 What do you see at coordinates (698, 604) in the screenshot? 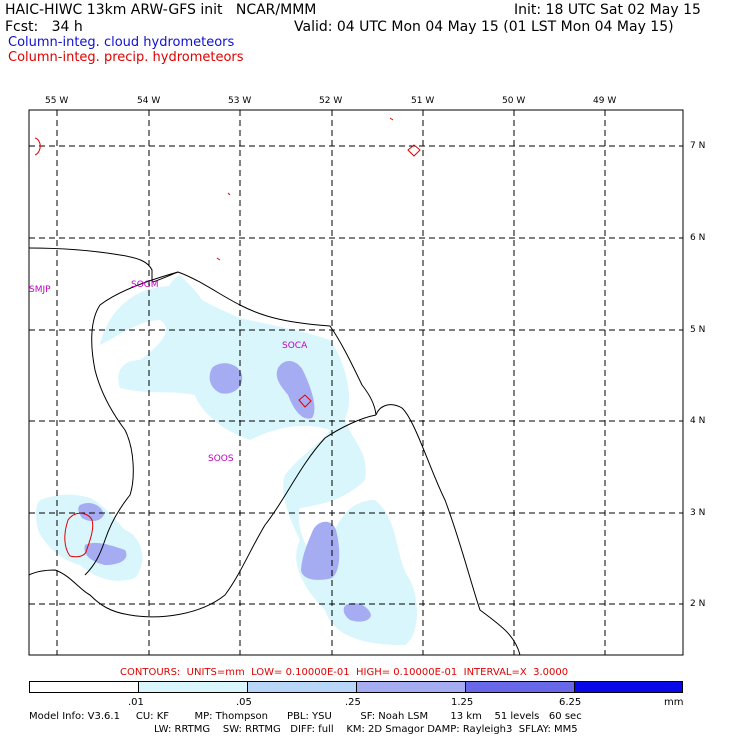
I see `lat-label-2n: 2 N` at bounding box center [698, 604].